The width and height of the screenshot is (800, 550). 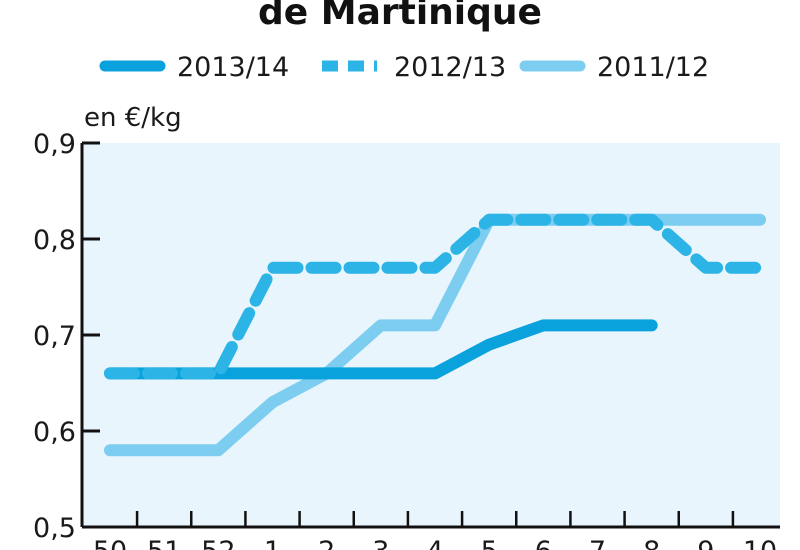 I want to click on x-tick-label: 5, so click(x=489, y=543).